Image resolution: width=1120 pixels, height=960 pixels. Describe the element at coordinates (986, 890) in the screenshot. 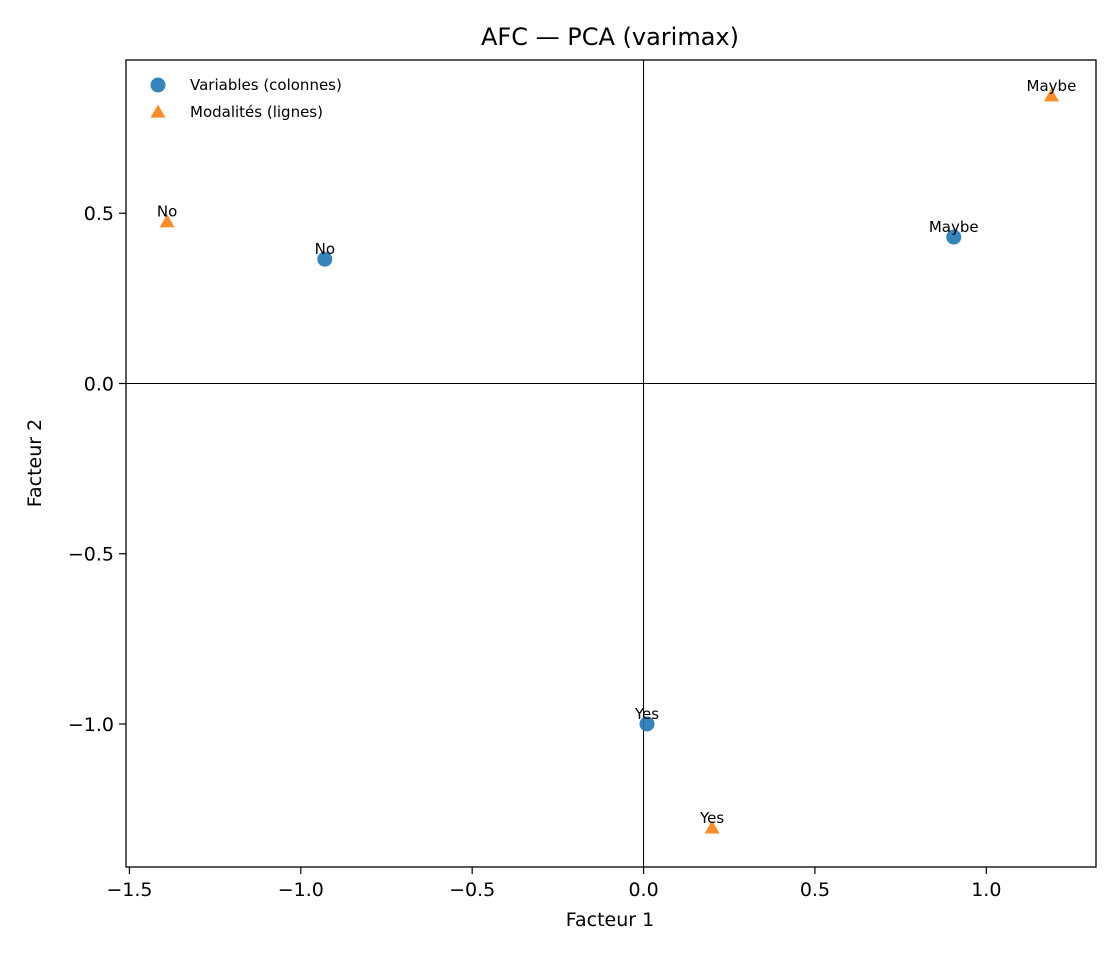

I see `x-tick-label: 1.0` at that location.